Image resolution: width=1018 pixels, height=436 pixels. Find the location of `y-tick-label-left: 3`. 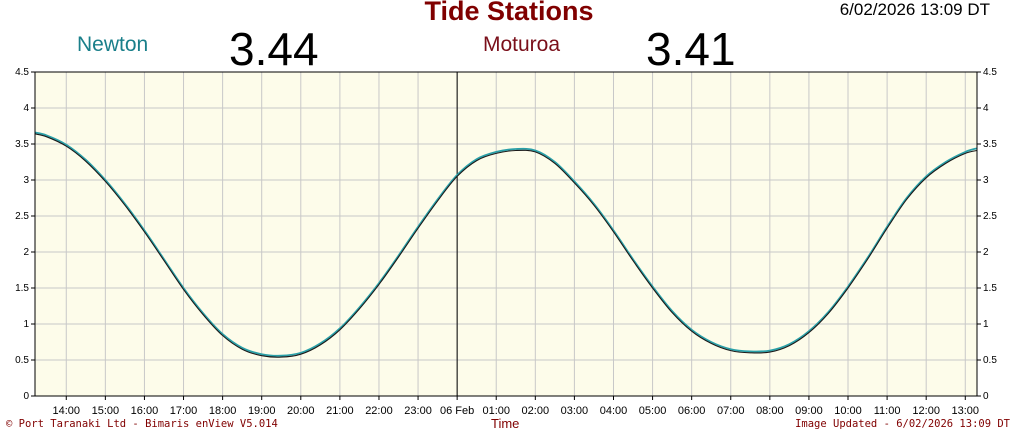

y-tick-label-left: 3 is located at coordinates (26, 180).